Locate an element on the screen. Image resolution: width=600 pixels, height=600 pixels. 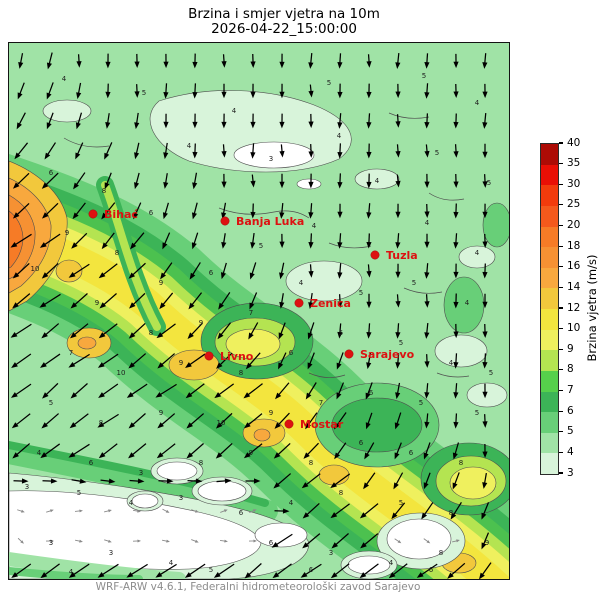
colorbar-tick-label: 3 is located at coordinates (570, 472).